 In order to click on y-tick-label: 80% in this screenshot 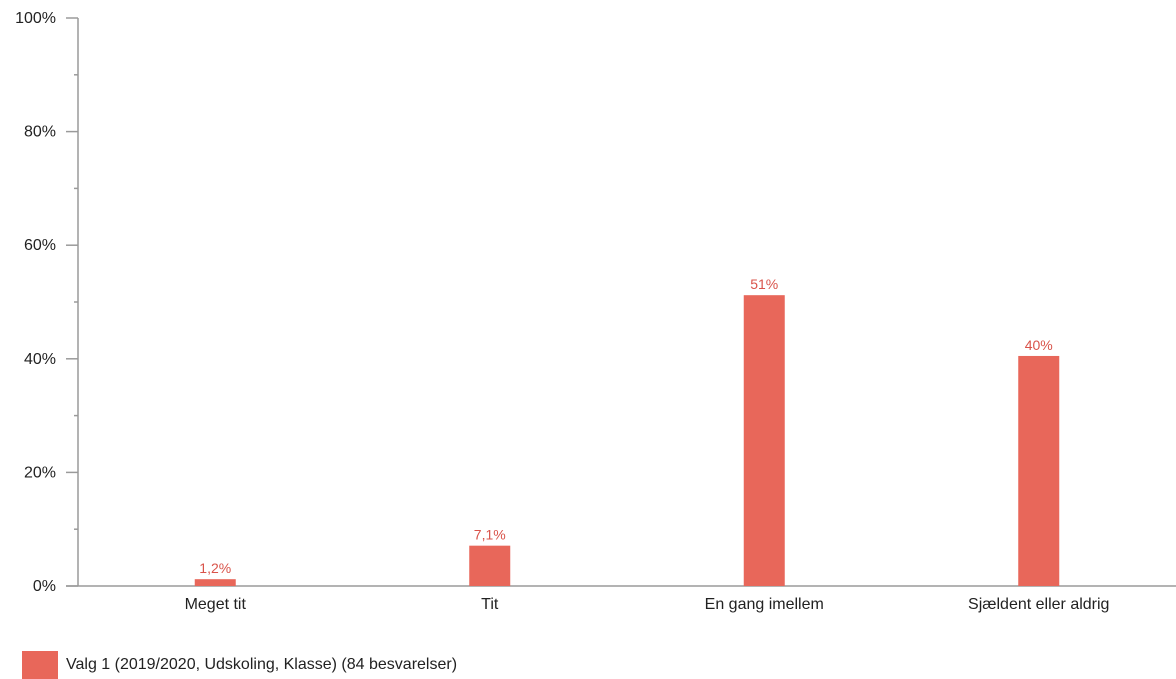, I will do `click(40, 132)`.